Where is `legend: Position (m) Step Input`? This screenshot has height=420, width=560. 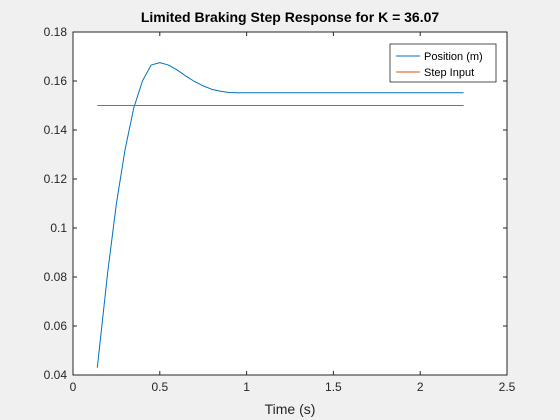
legend: Position (m) Step Input is located at coordinates (443, 63).